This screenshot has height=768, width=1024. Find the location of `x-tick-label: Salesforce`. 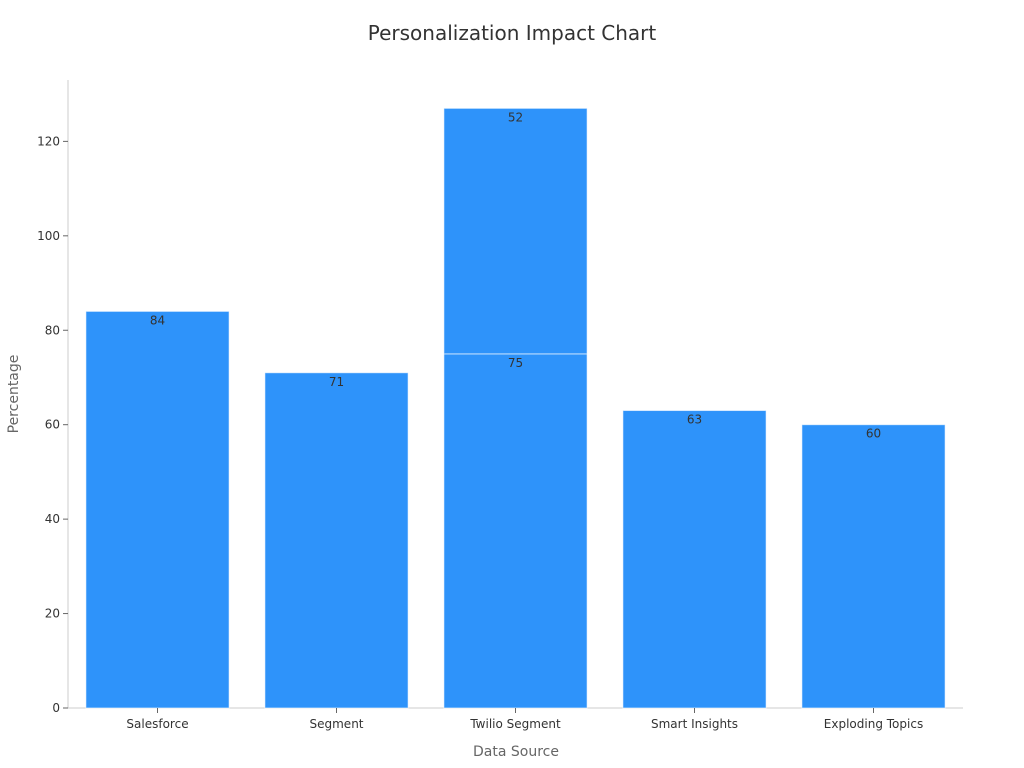

x-tick-label: Salesforce is located at coordinates (157, 724).